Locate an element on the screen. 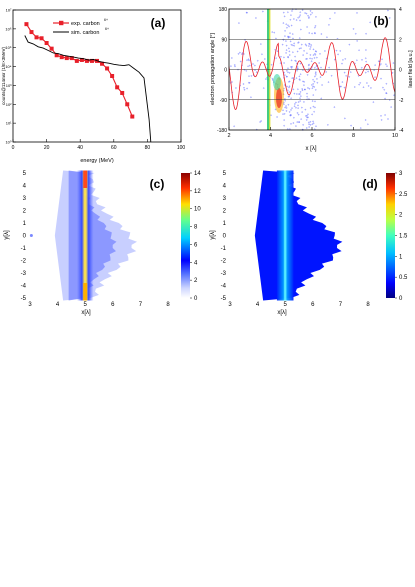  cbar-tick-label: 4 is located at coordinates (196, 263).